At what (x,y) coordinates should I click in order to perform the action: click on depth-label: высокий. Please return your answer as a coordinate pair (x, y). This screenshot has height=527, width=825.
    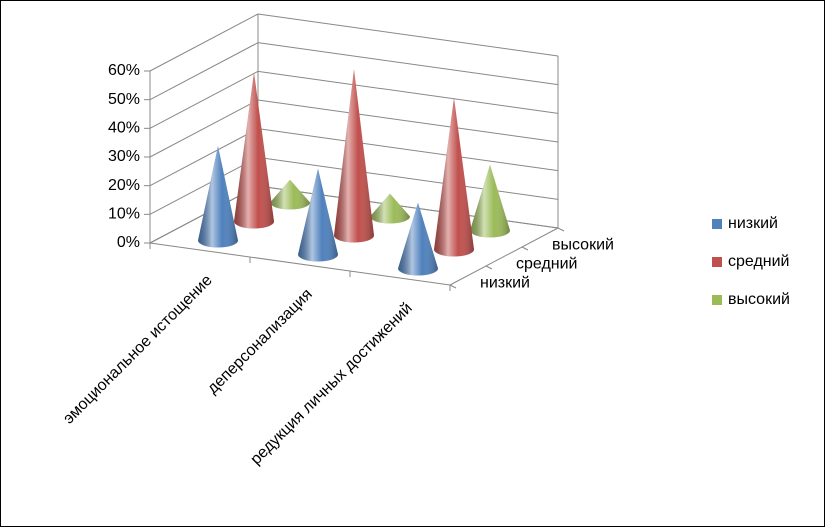
    Looking at the image, I should click on (583, 245).